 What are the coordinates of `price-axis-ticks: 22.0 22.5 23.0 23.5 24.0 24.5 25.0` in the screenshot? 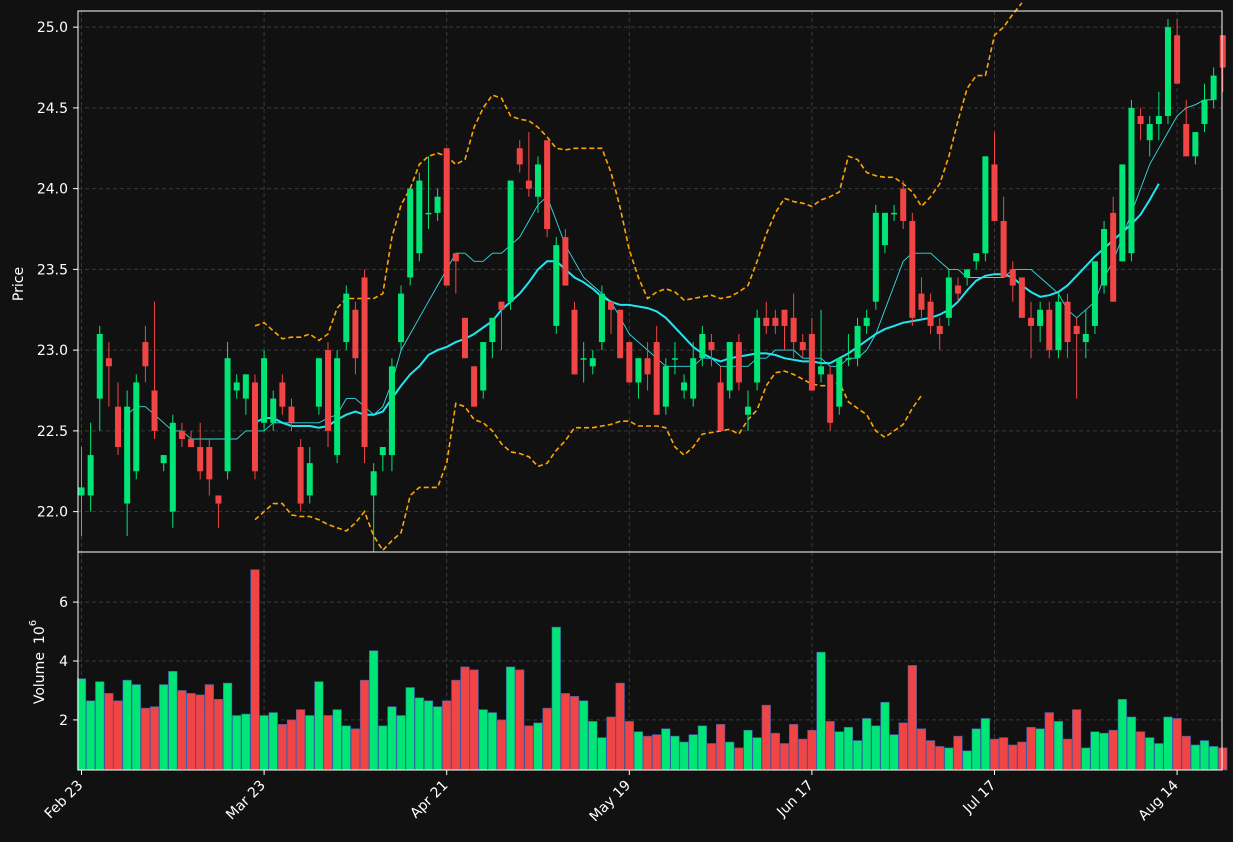 It's located at (57, 270).